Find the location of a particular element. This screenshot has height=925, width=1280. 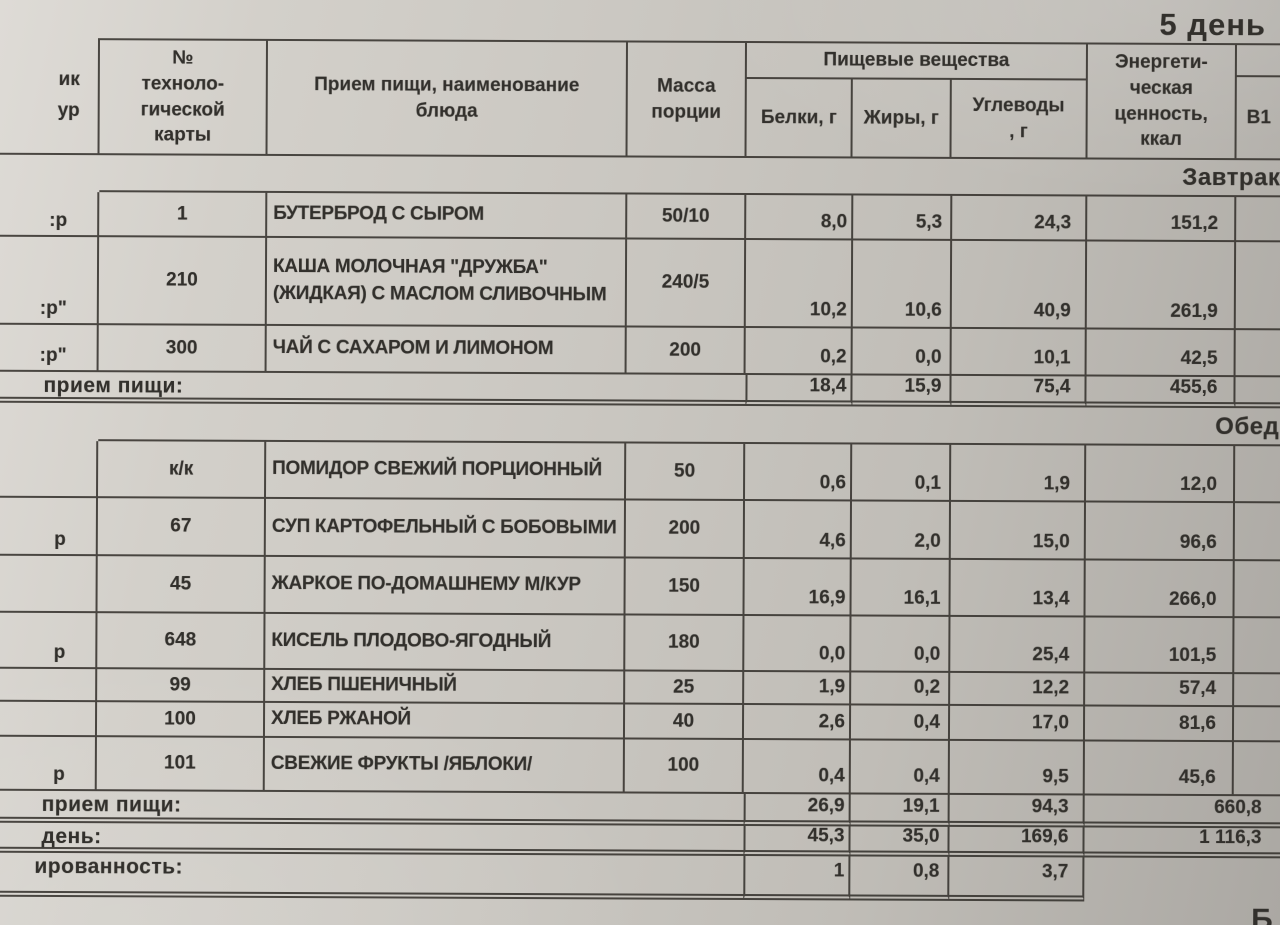

mass-cell: 40 is located at coordinates (684, 722).